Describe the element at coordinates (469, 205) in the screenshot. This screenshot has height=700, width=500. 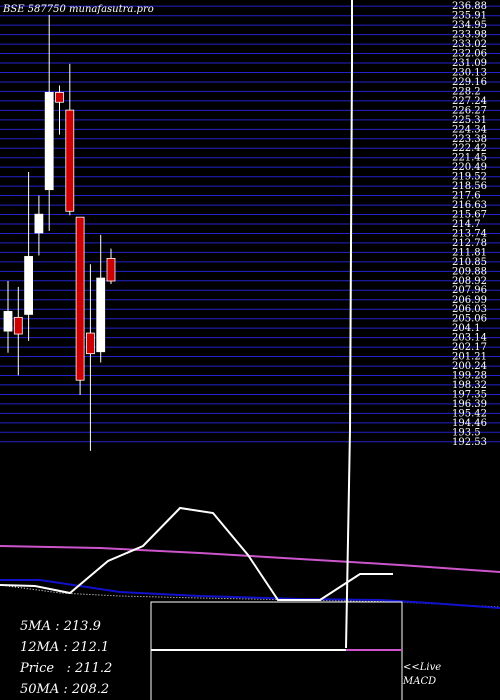
I see `price-tick-label: 216.63` at that location.